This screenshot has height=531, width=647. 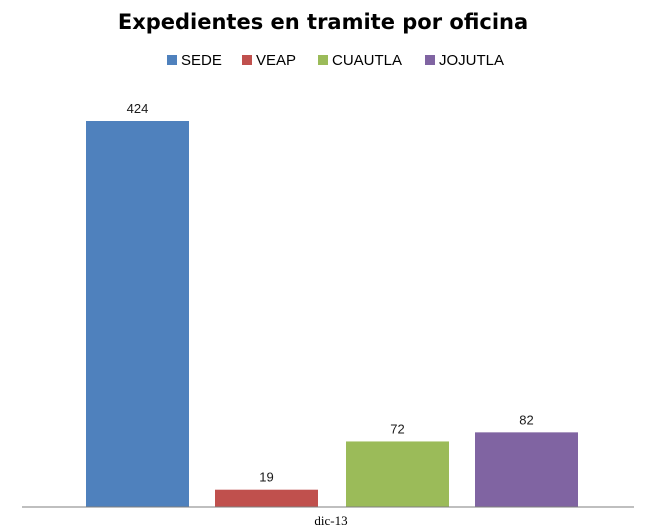 I want to click on legend-label-veap: VEAP, so click(x=276, y=60).